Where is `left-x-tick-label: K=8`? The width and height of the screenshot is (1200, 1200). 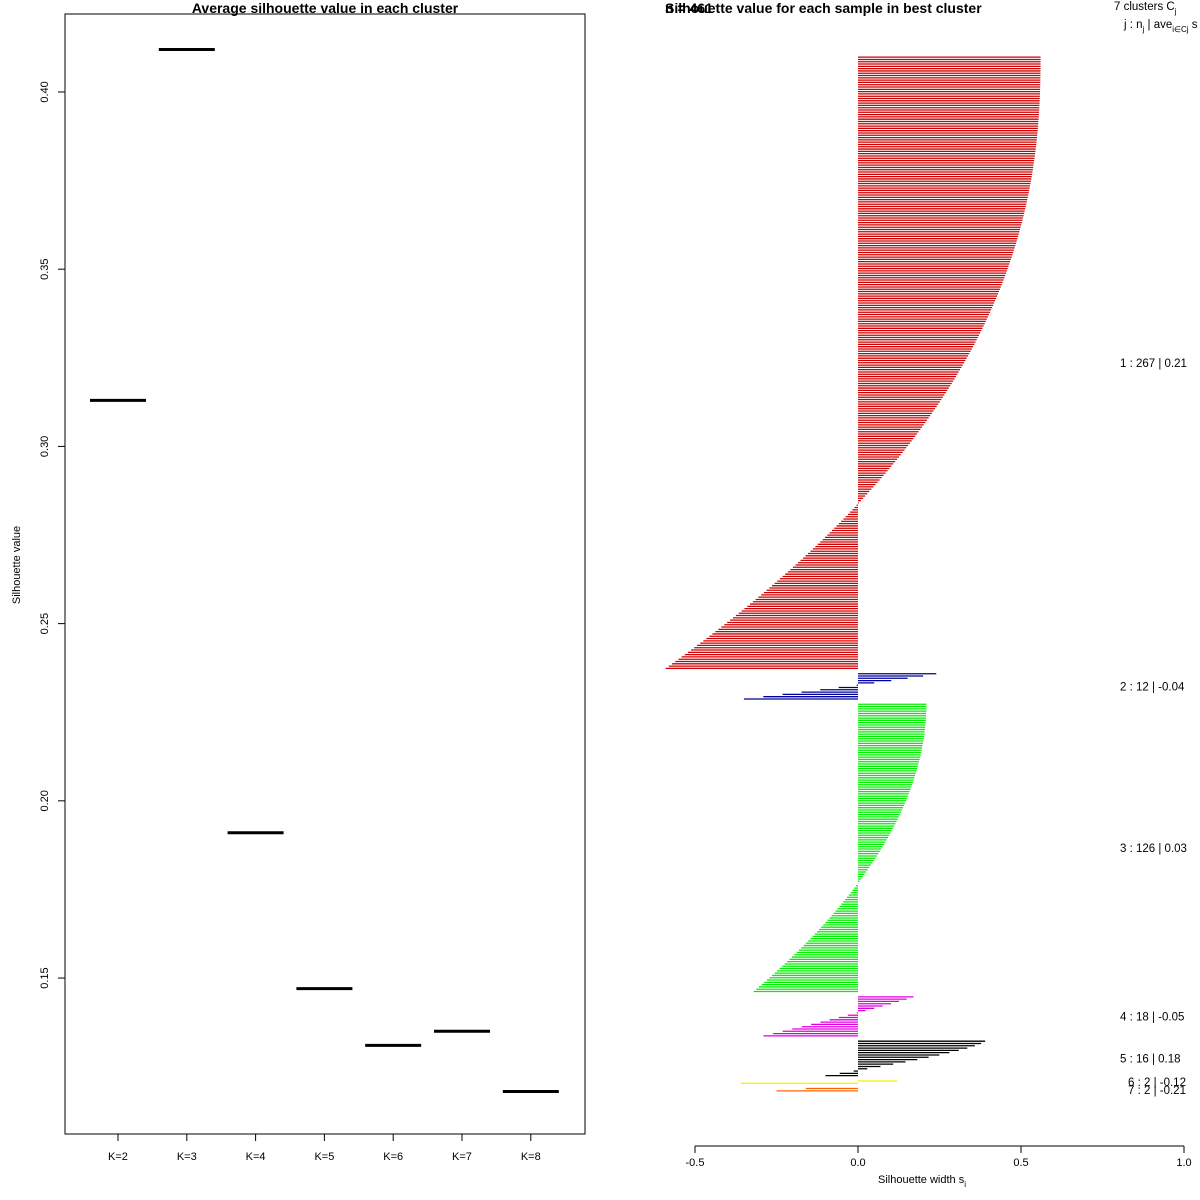 left-x-tick-label: K=8 is located at coordinates (531, 1157).